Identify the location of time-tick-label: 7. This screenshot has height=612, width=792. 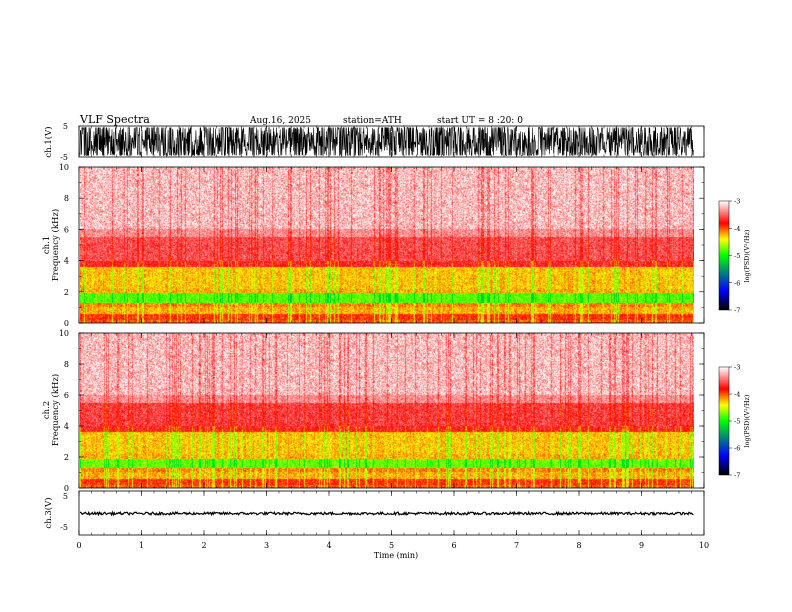
(516, 545).